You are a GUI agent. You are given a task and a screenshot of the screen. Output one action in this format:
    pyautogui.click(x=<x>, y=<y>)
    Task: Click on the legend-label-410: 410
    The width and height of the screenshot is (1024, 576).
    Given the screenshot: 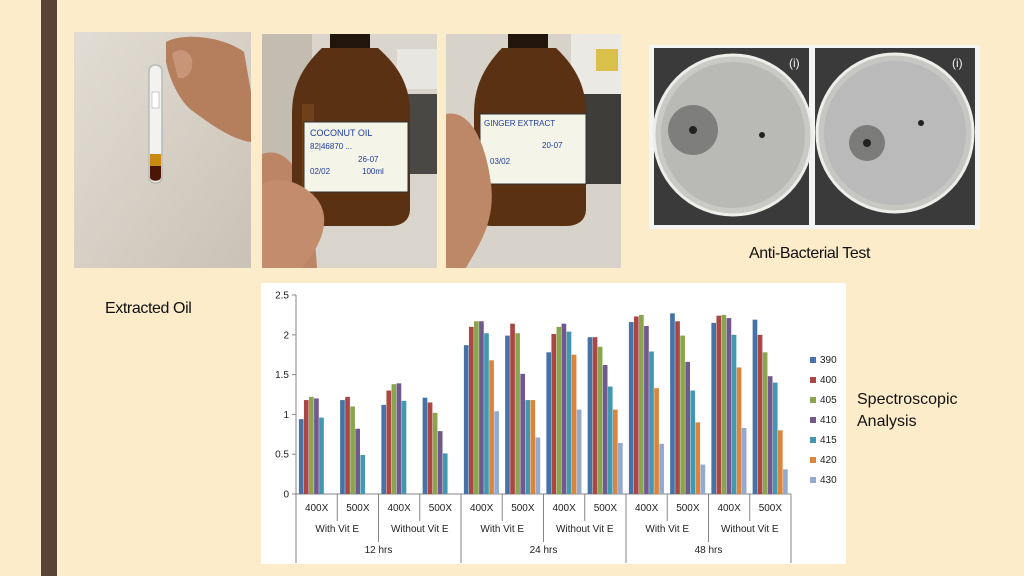 What is the action you would take?
    pyautogui.click(x=828, y=420)
    